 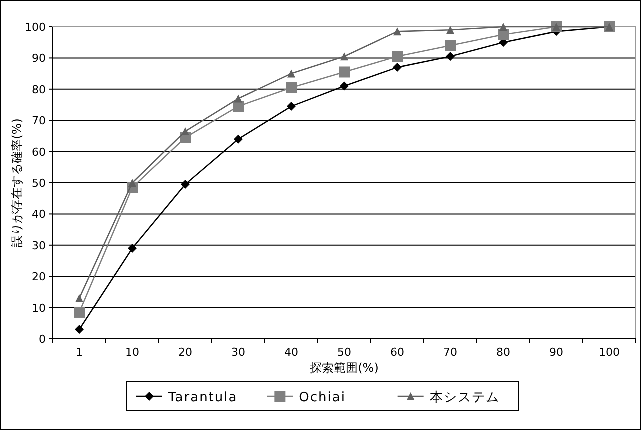 What do you see at coordinates (397, 352) in the screenshot?
I see `x-tick-label: 60` at bounding box center [397, 352].